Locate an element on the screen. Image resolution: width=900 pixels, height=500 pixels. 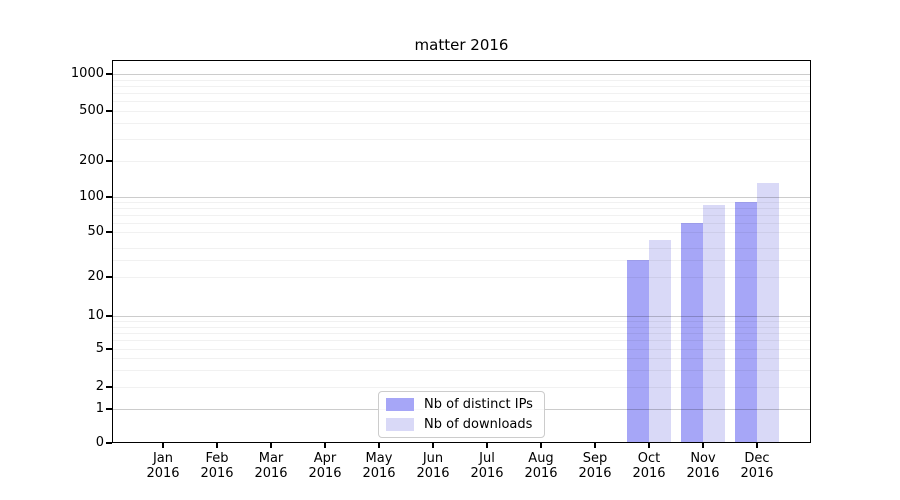
x-tick-month: Dec is located at coordinates (757, 458).